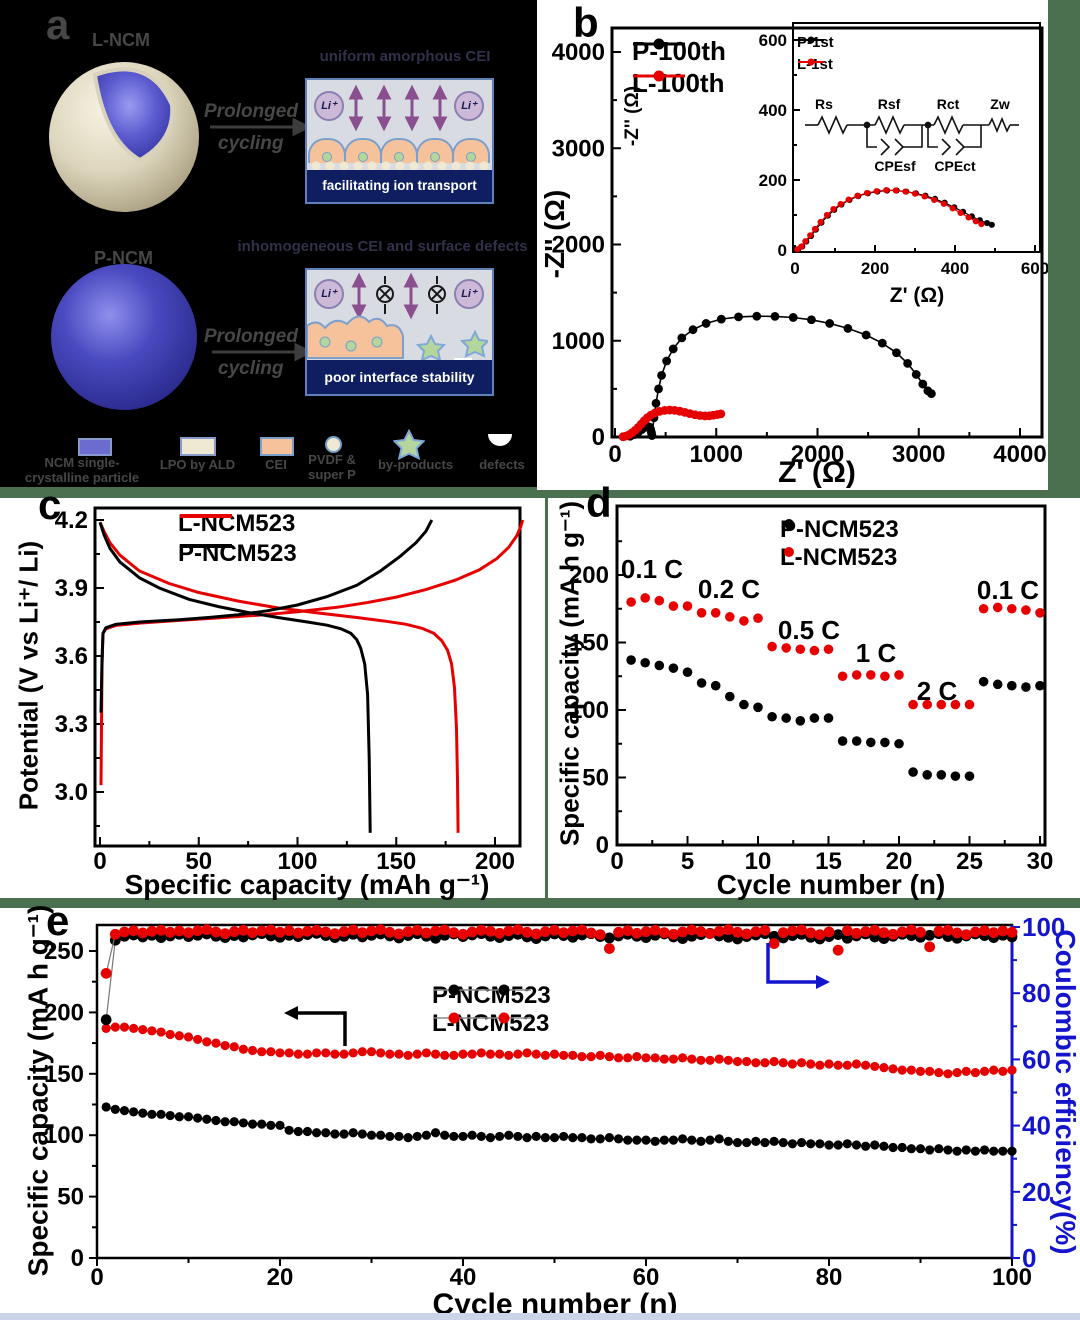  What do you see at coordinates (399, 141) in the screenshot?
I see `uniform-cei-box: Li⁺ Li⁺ facilitating ion transport` at bounding box center [399, 141].